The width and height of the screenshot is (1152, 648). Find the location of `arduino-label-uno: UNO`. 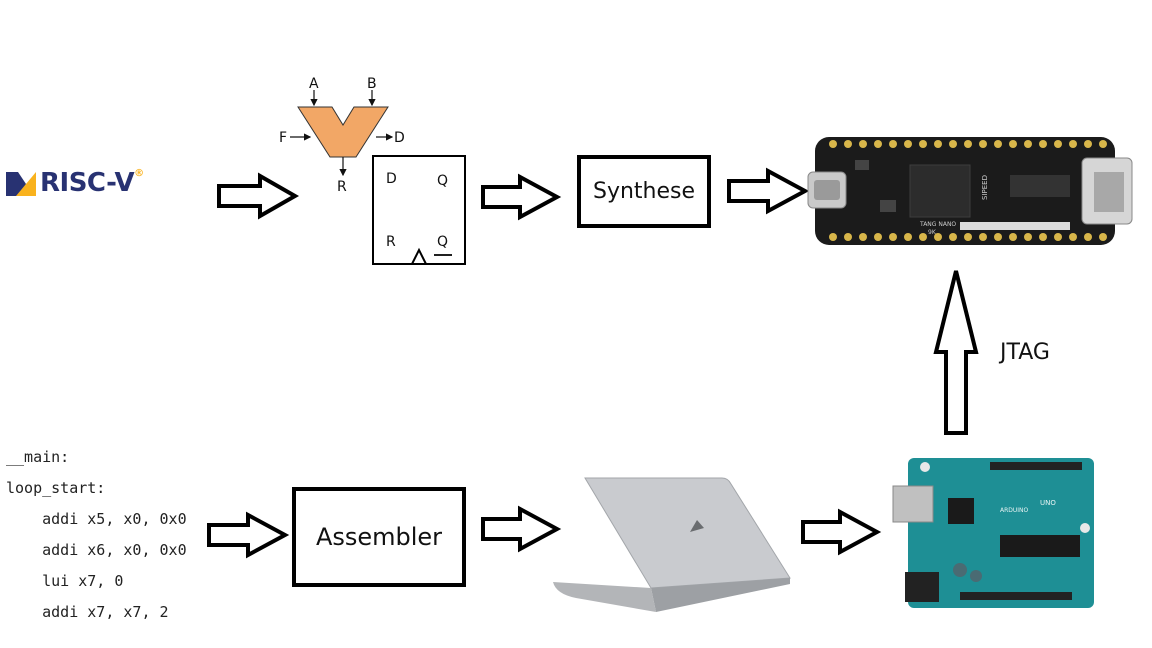

arduino-label-uno: UNO is located at coordinates (1048, 503).